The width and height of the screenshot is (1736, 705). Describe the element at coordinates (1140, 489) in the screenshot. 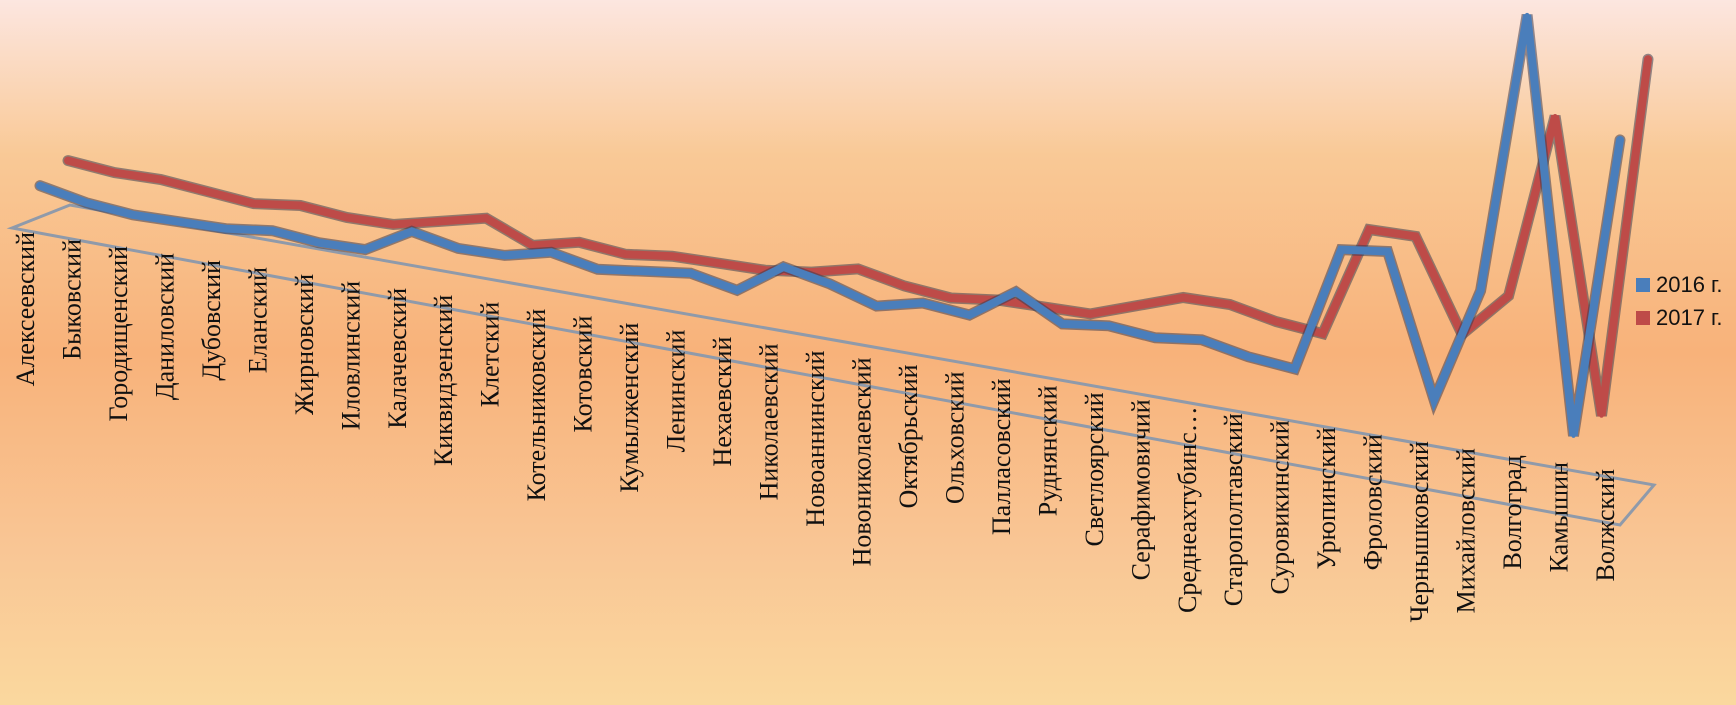

I see `x-tick-label: Серафимовичий` at that location.